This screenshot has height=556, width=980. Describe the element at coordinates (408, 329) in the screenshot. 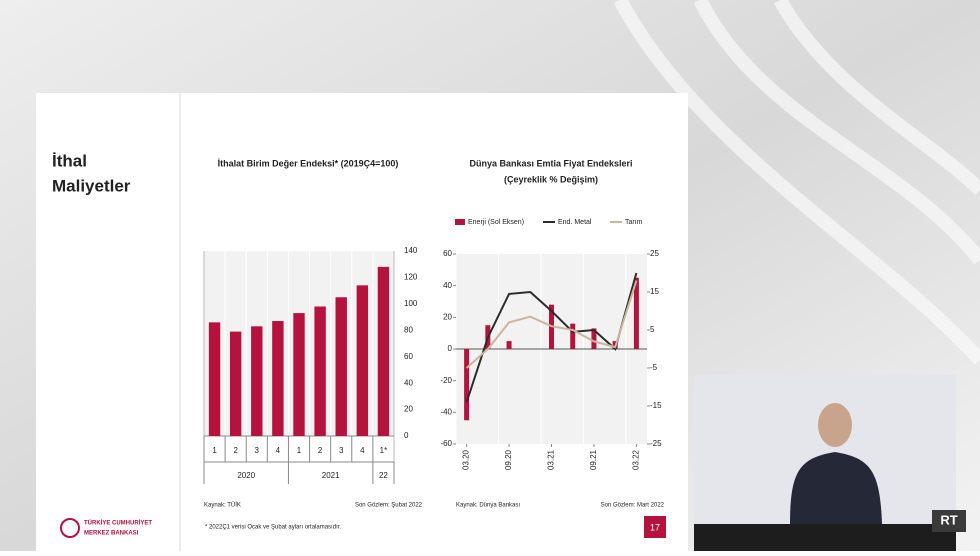

I see `y-tick-label: 80` at that location.